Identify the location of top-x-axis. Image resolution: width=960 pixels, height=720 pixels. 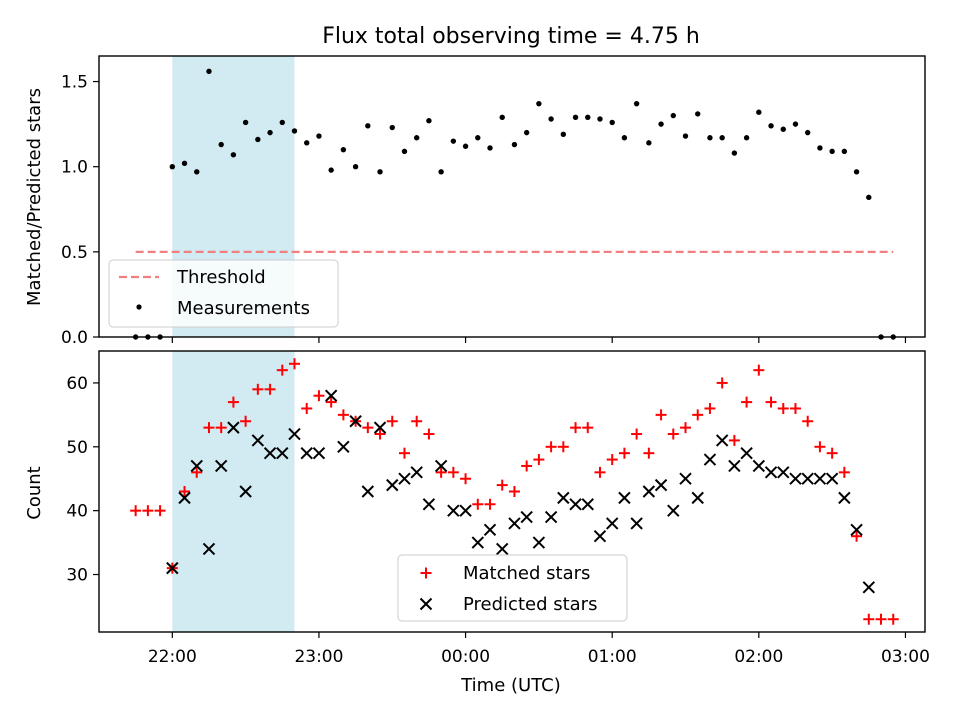
(539, 340).